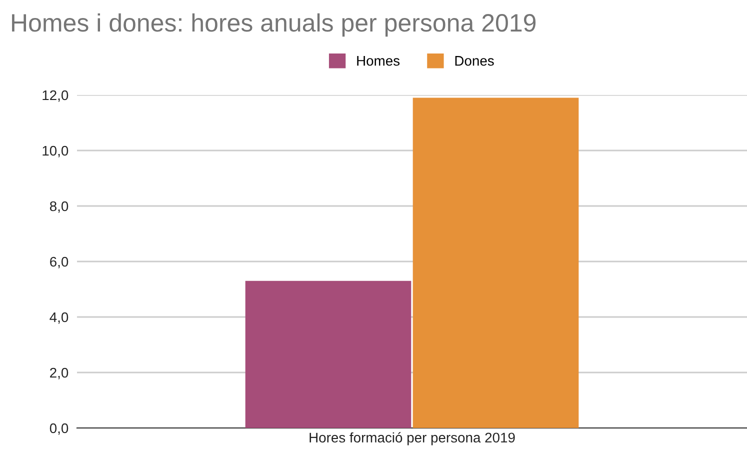  Describe the element at coordinates (59, 318) in the screenshot. I see `y-tick-label: 4,0` at that location.